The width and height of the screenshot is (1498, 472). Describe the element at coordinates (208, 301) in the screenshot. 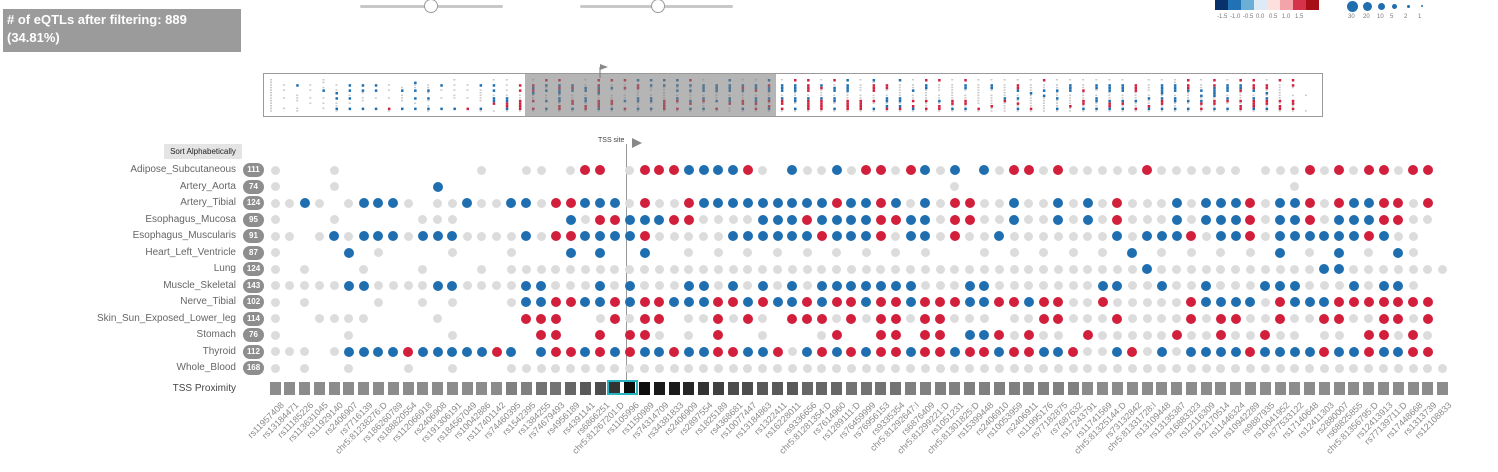

I see `tissue-label: Nerve_Tibial` at that location.